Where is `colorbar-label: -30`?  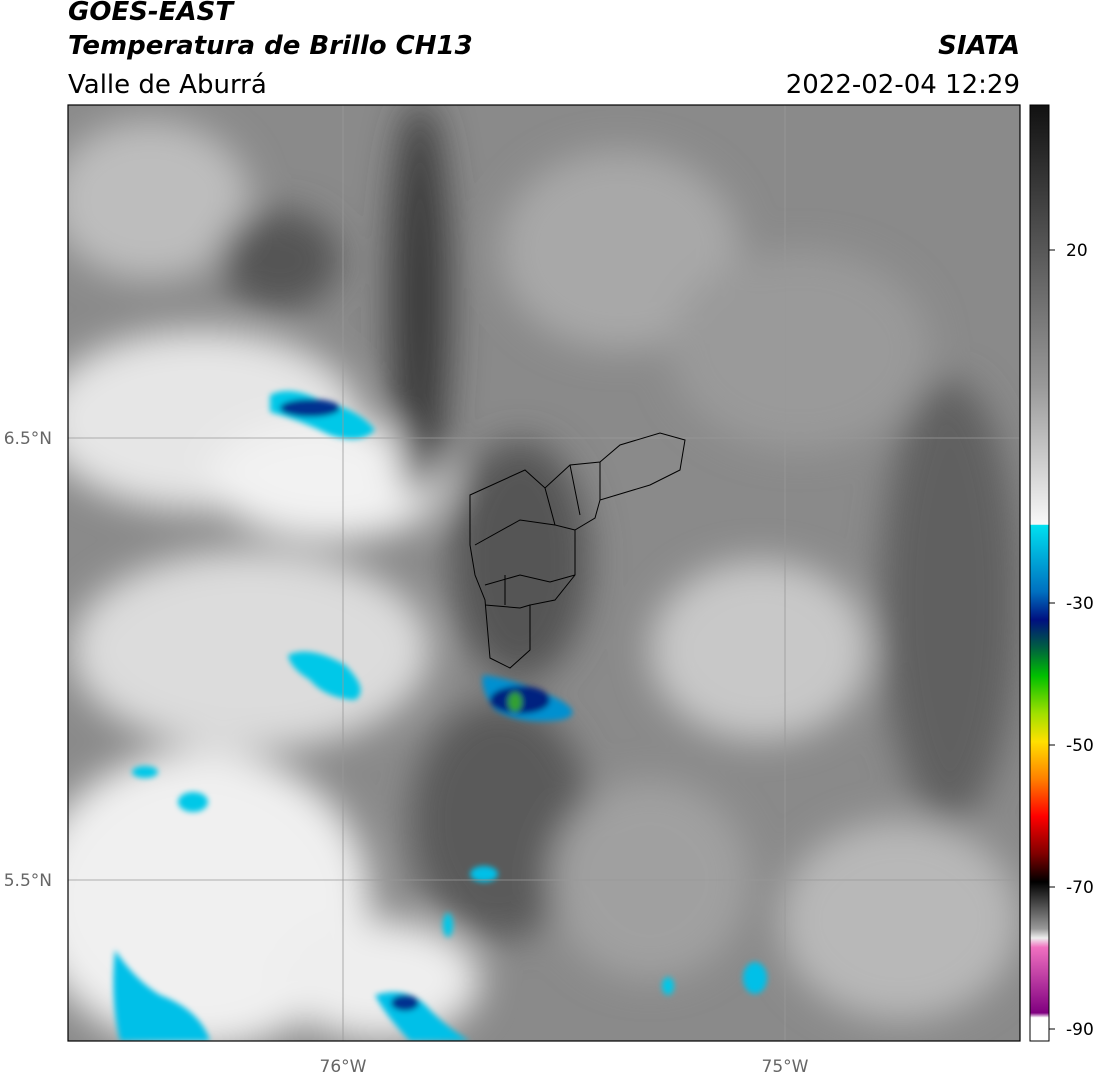 colorbar-label: -30 is located at coordinates (1080, 604).